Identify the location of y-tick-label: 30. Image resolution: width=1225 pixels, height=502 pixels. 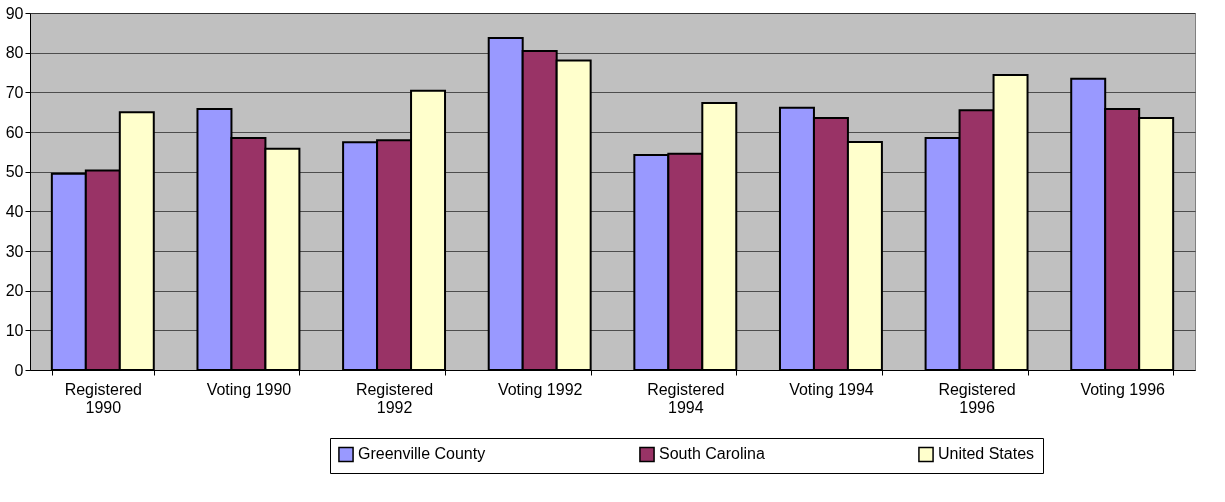
(14, 251).